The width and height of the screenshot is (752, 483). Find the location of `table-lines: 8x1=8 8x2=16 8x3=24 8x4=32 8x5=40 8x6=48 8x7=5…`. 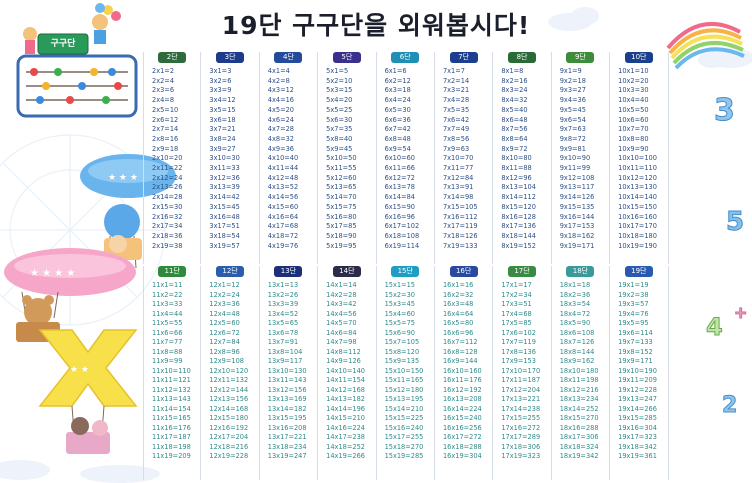

table-lines: 8x1=8 8x2=16 8x3=24 8x4=32 8x5=40 8x6=48 8x7=5… is located at coordinates (524, 159).